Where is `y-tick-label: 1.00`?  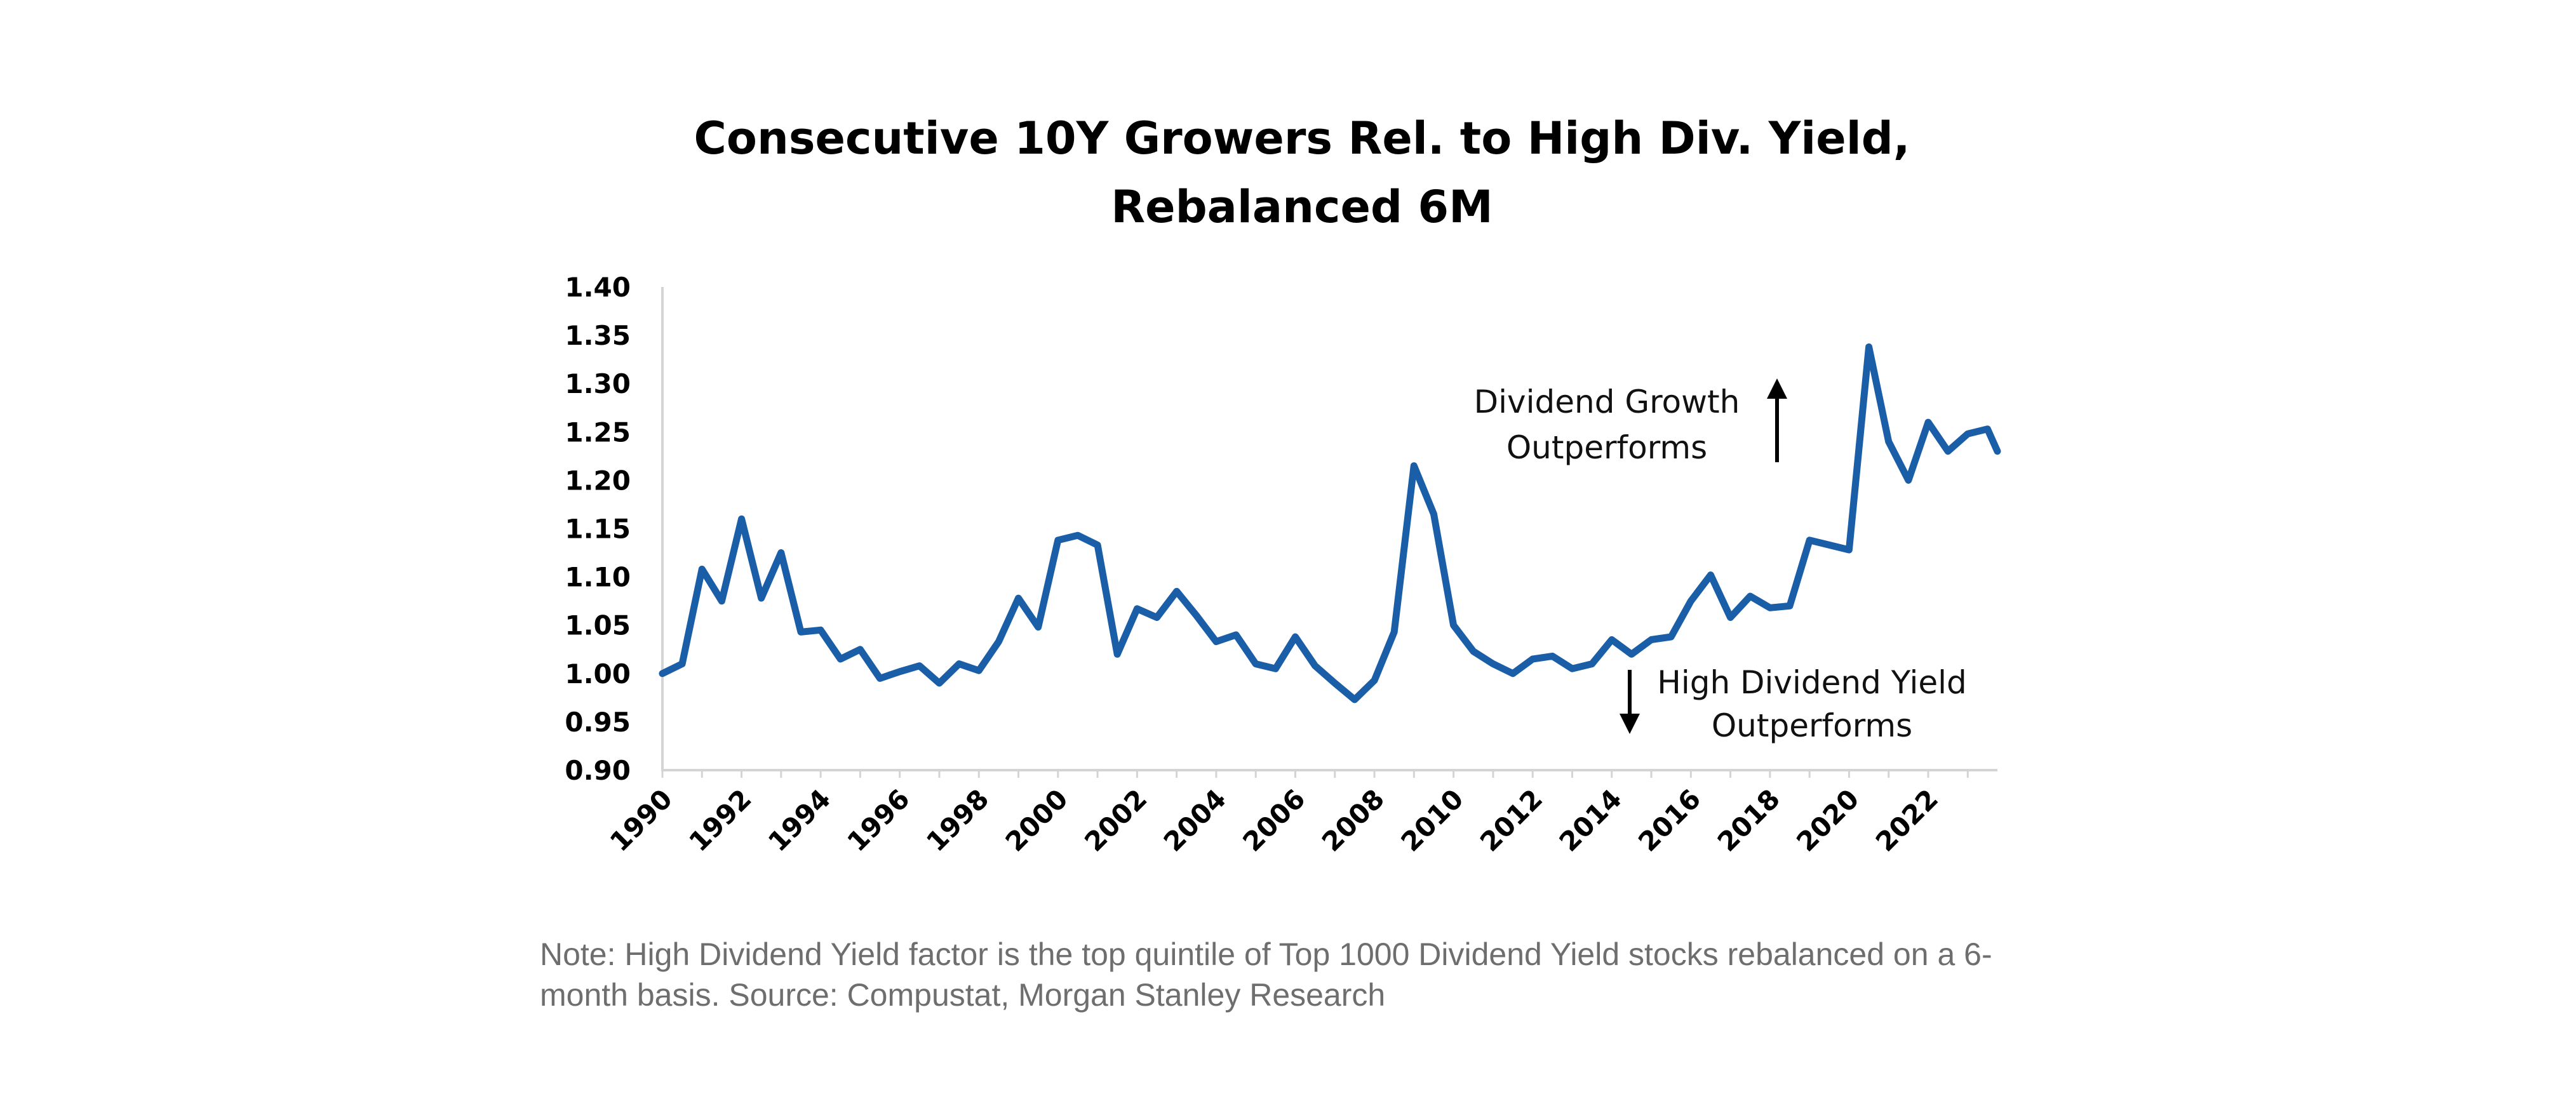
y-tick-label: 1.00 is located at coordinates (598, 674).